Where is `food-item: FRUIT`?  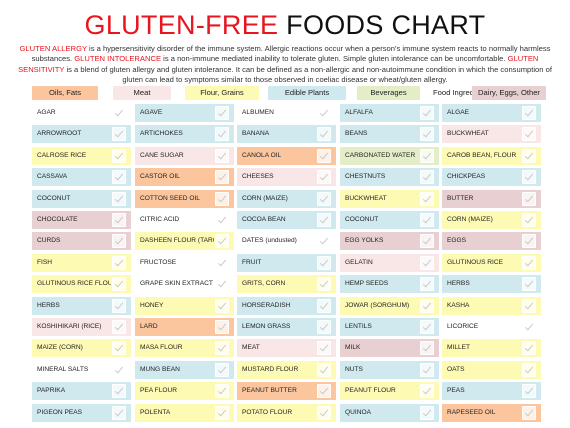
food-item: FRUIT is located at coordinates (286, 262).